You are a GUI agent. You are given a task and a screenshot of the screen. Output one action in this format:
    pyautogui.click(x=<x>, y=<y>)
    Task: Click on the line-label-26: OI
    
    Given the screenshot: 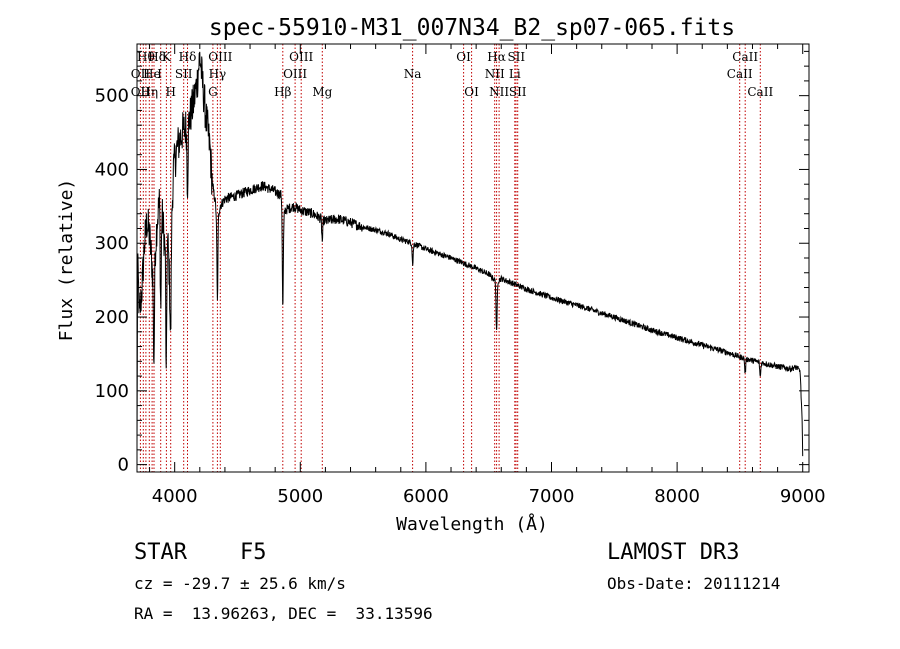 What is the action you would take?
    pyautogui.click(x=471, y=92)
    